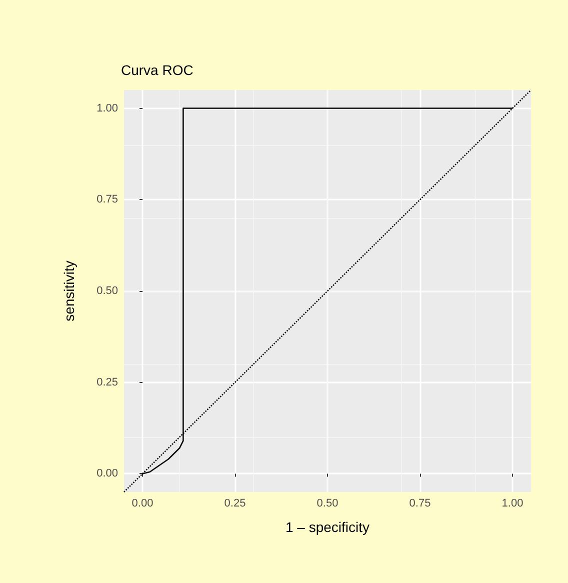 This screenshot has width=568, height=583. Describe the element at coordinates (327, 504) in the screenshot. I see `x-tick-label: 0.50` at that location.